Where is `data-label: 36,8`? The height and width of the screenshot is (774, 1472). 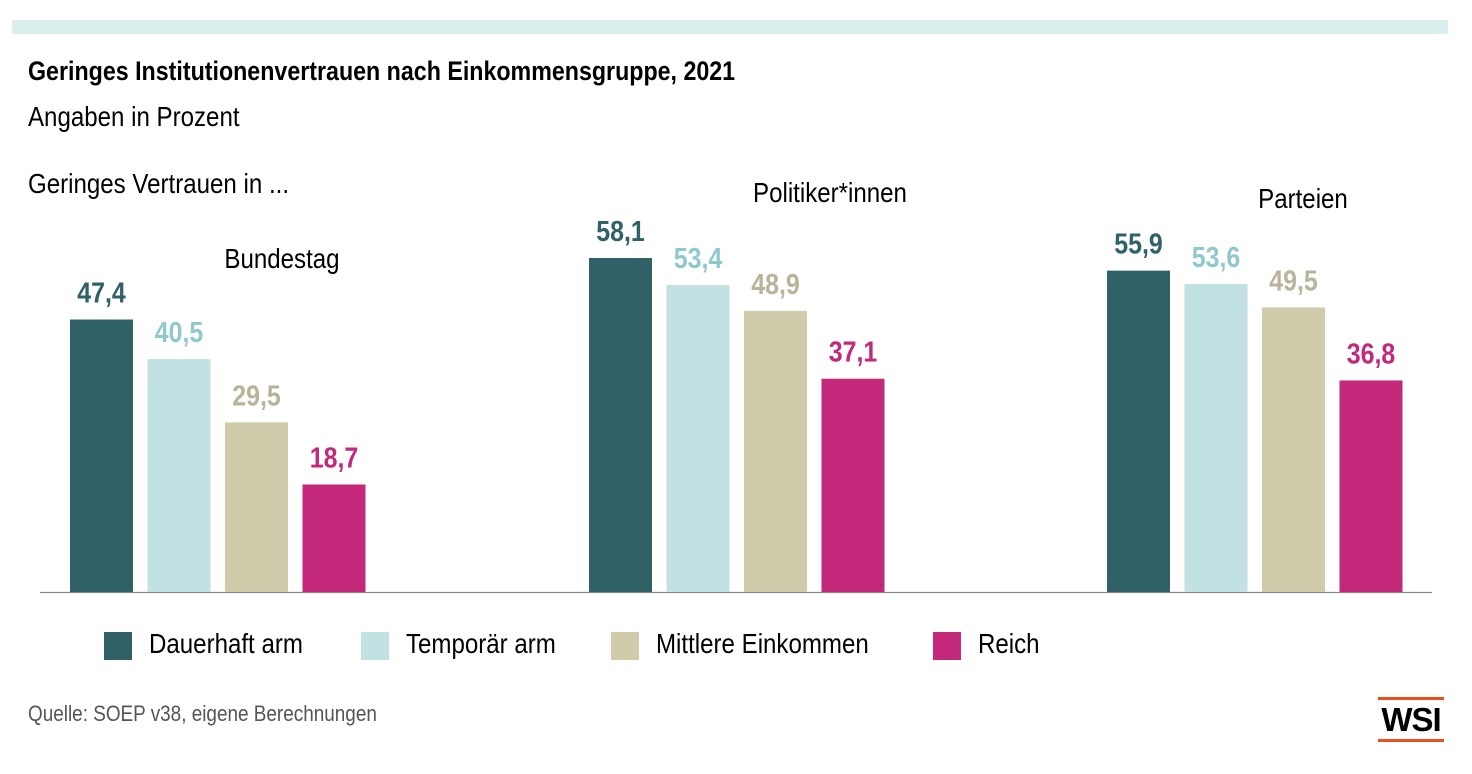
data-label: 36,8 is located at coordinates (1371, 354).